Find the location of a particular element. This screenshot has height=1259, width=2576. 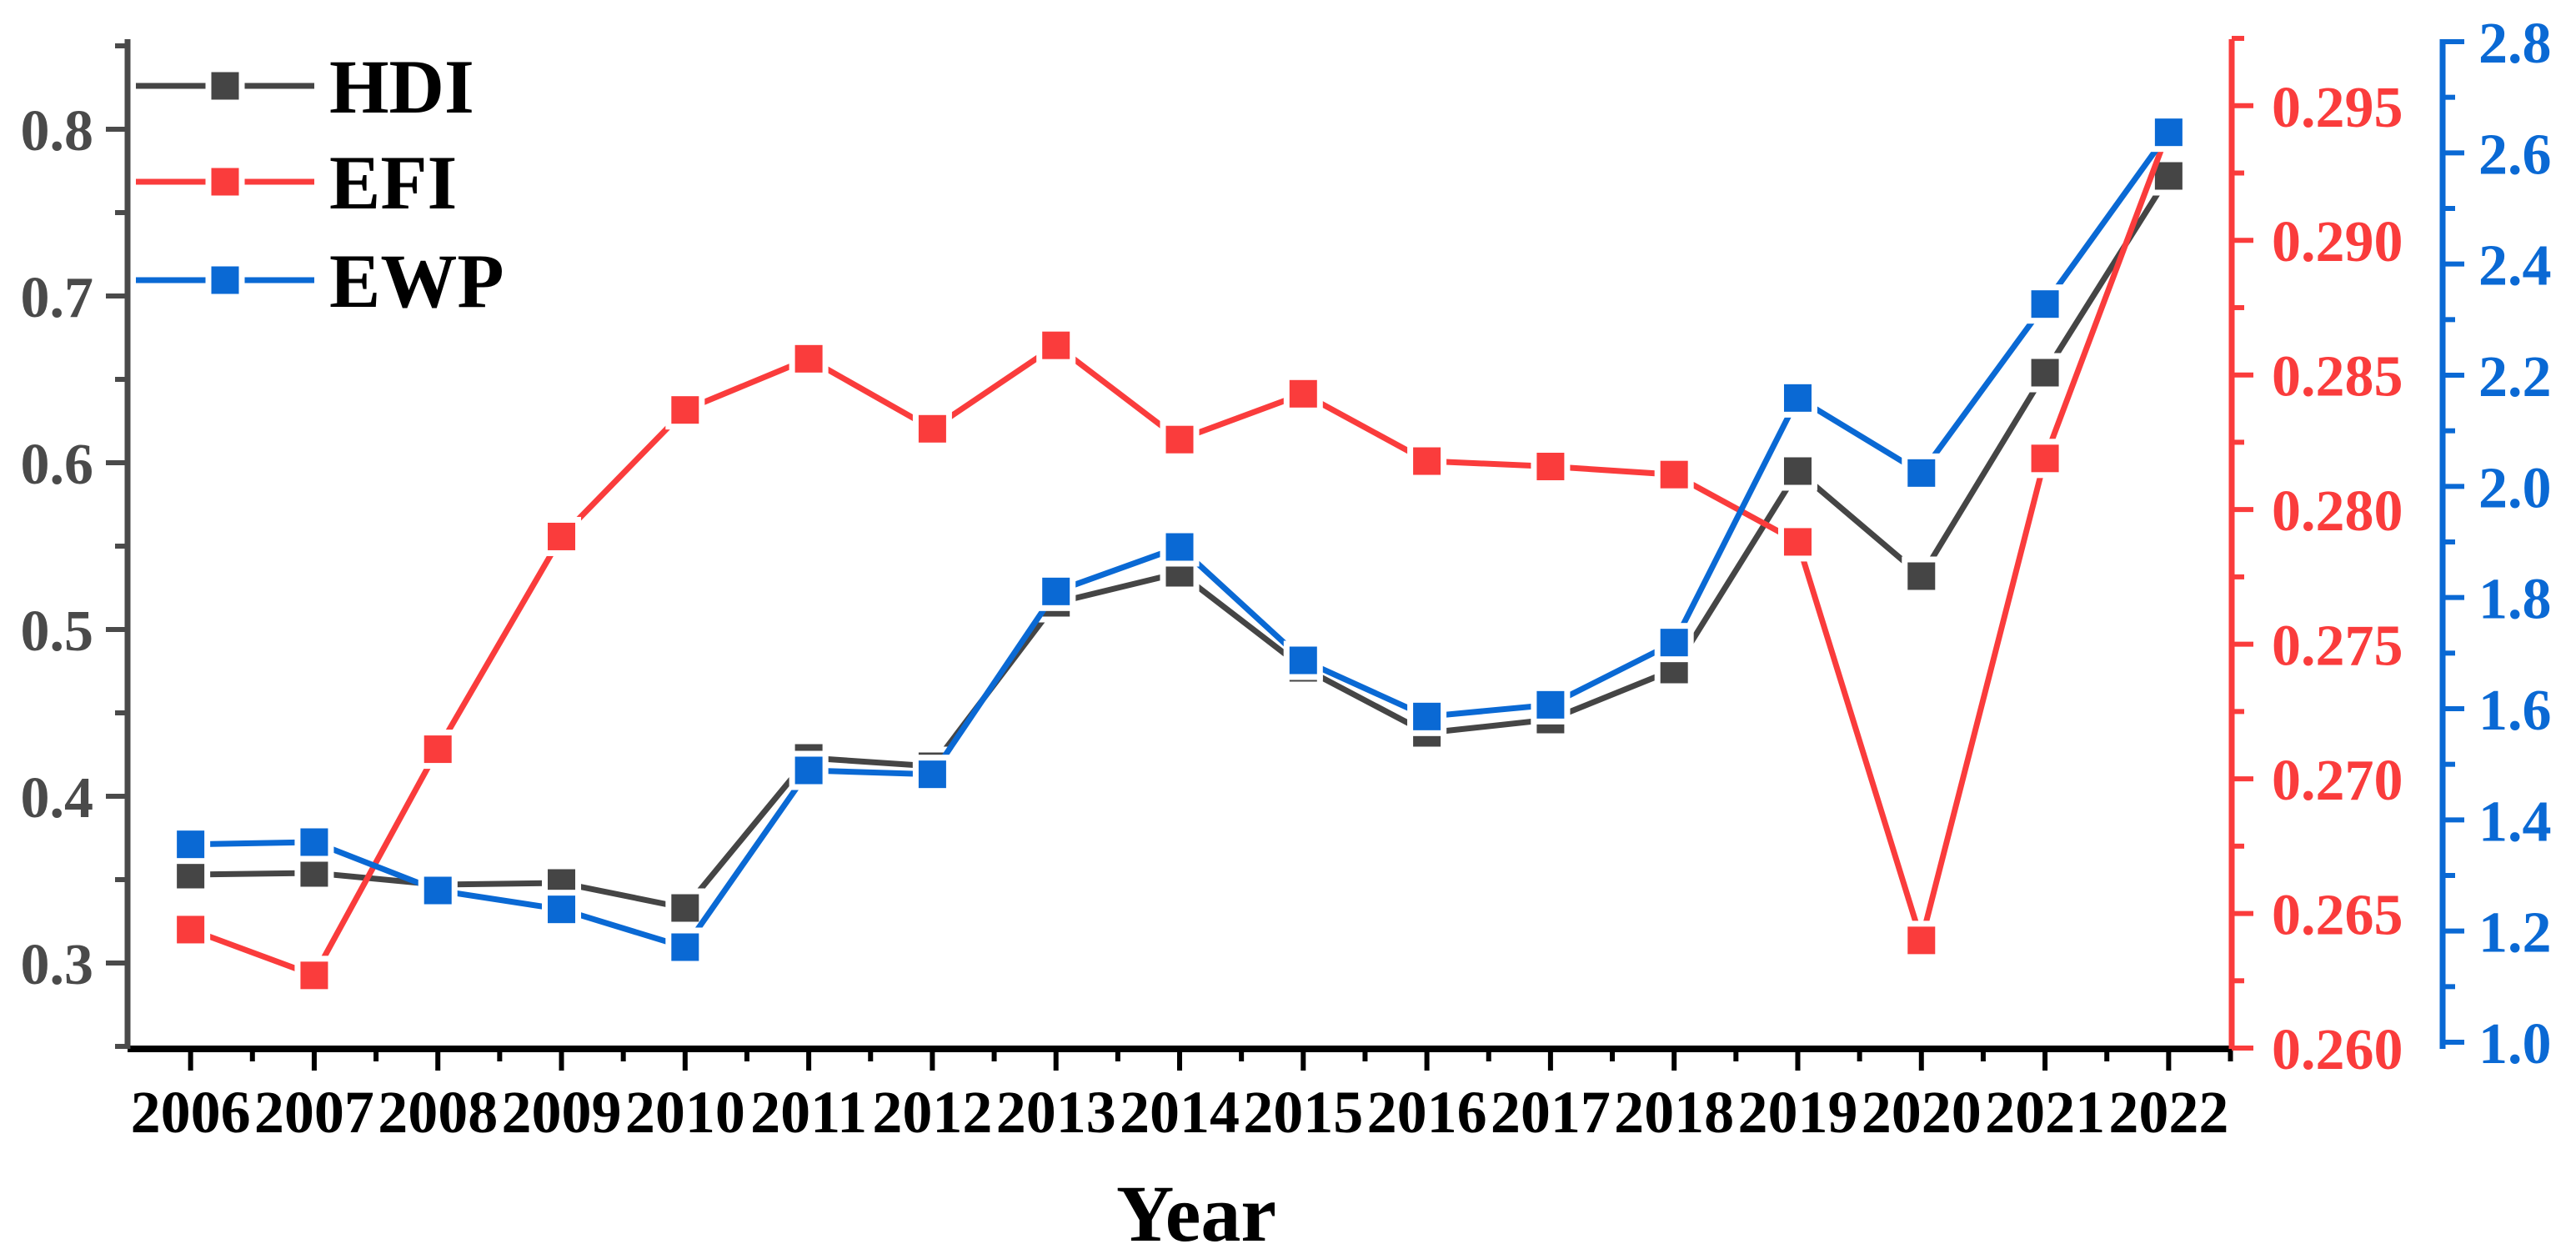

efi-axis-tick-label: 0.280 is located at coordinates (2337, 512).